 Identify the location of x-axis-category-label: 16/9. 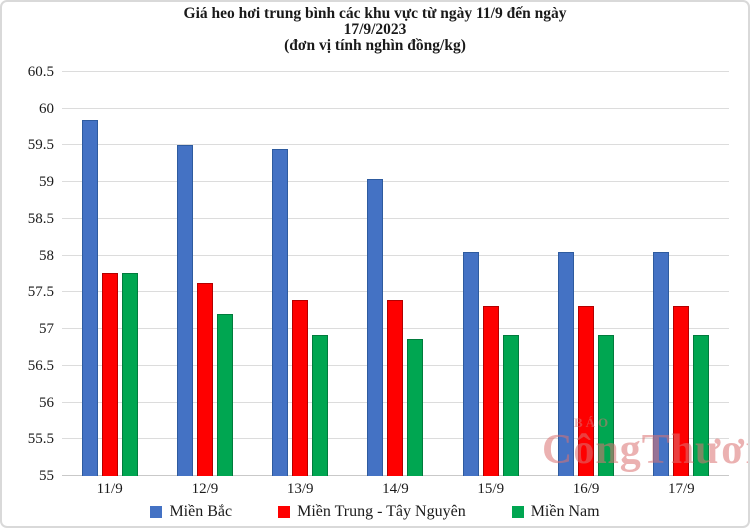
(586, 489).